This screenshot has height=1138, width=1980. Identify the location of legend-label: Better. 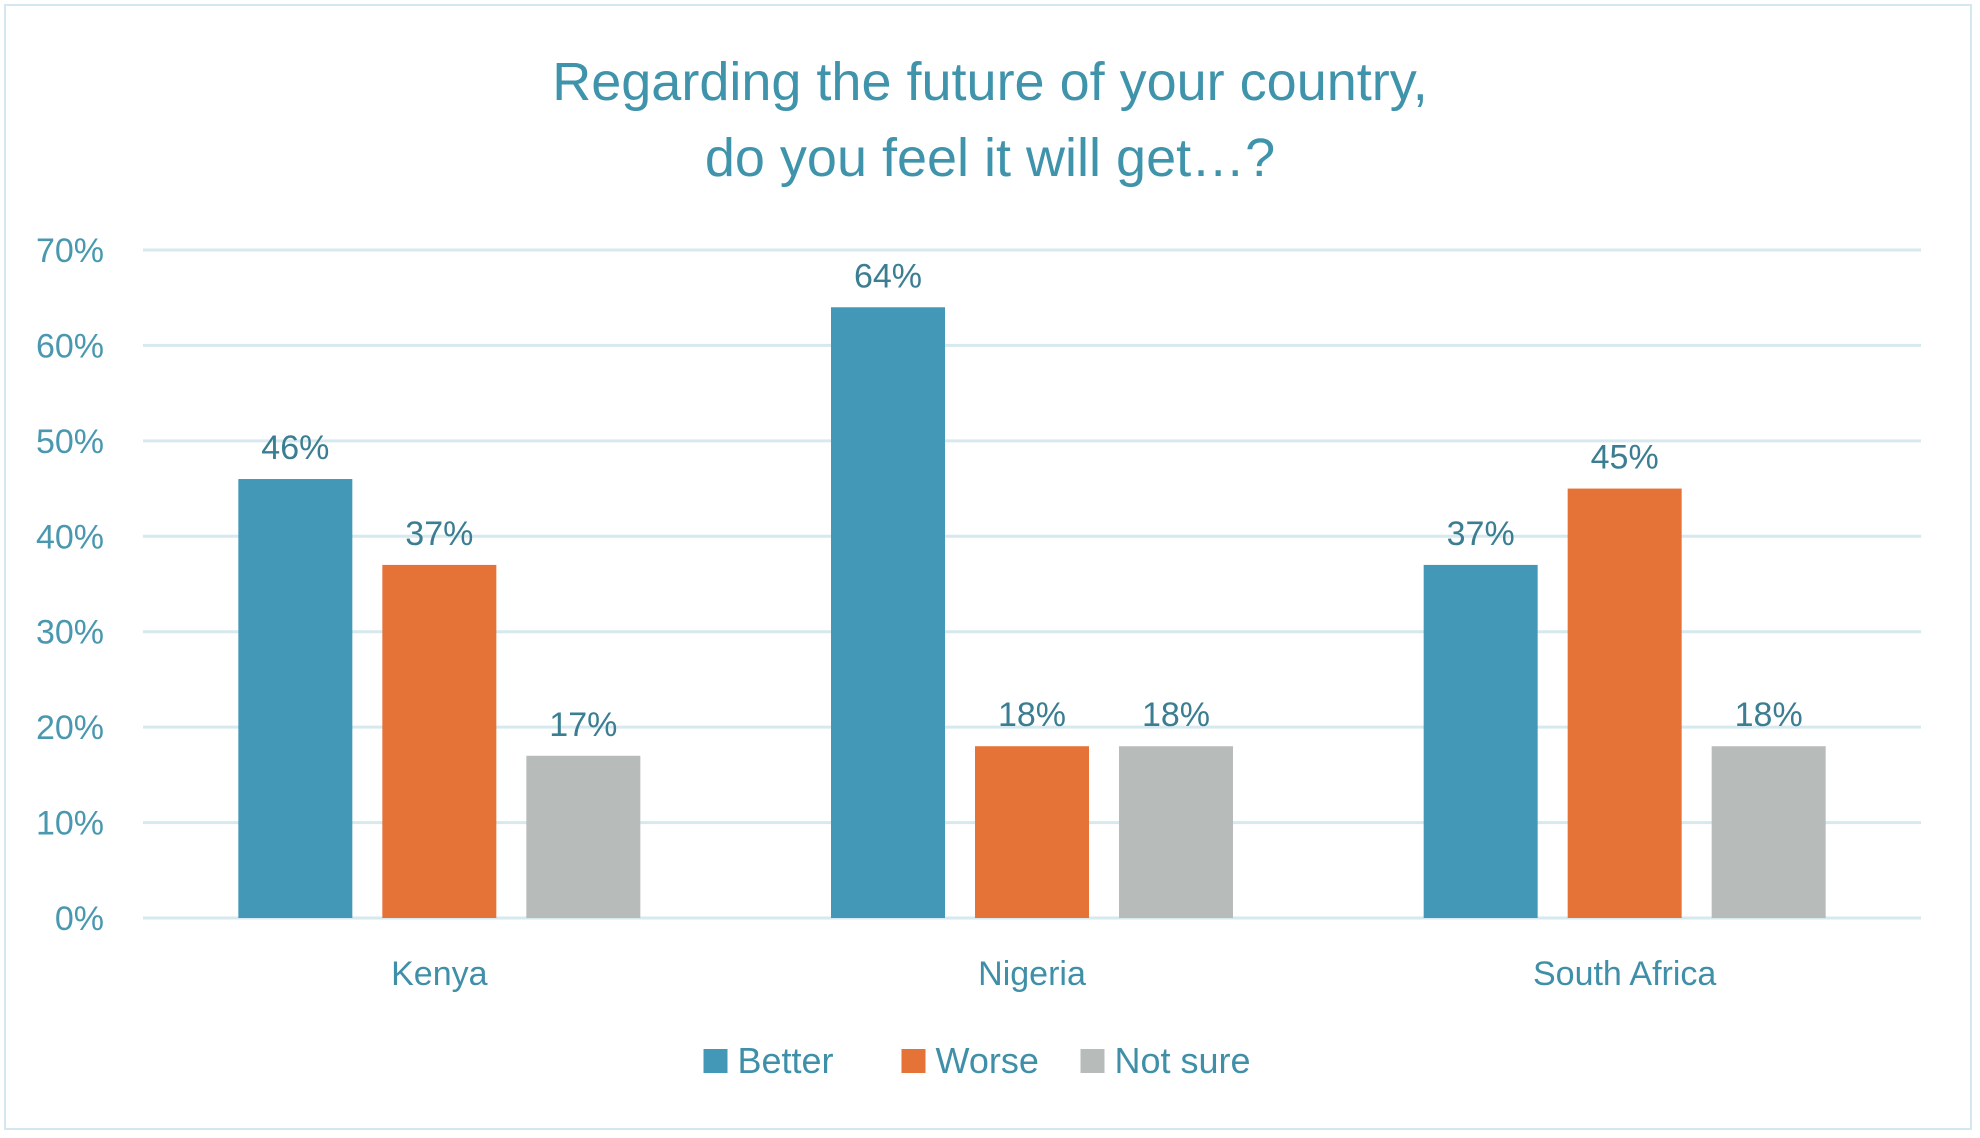
(786, 1060).